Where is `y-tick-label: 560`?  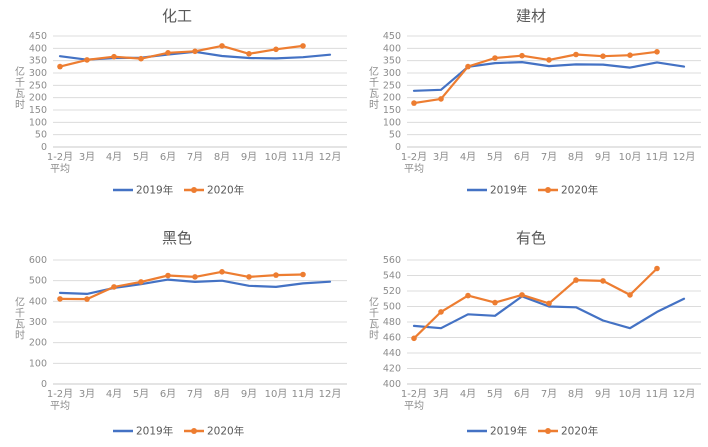 y-tick-label: 560 is located at coordinates (392, 260).